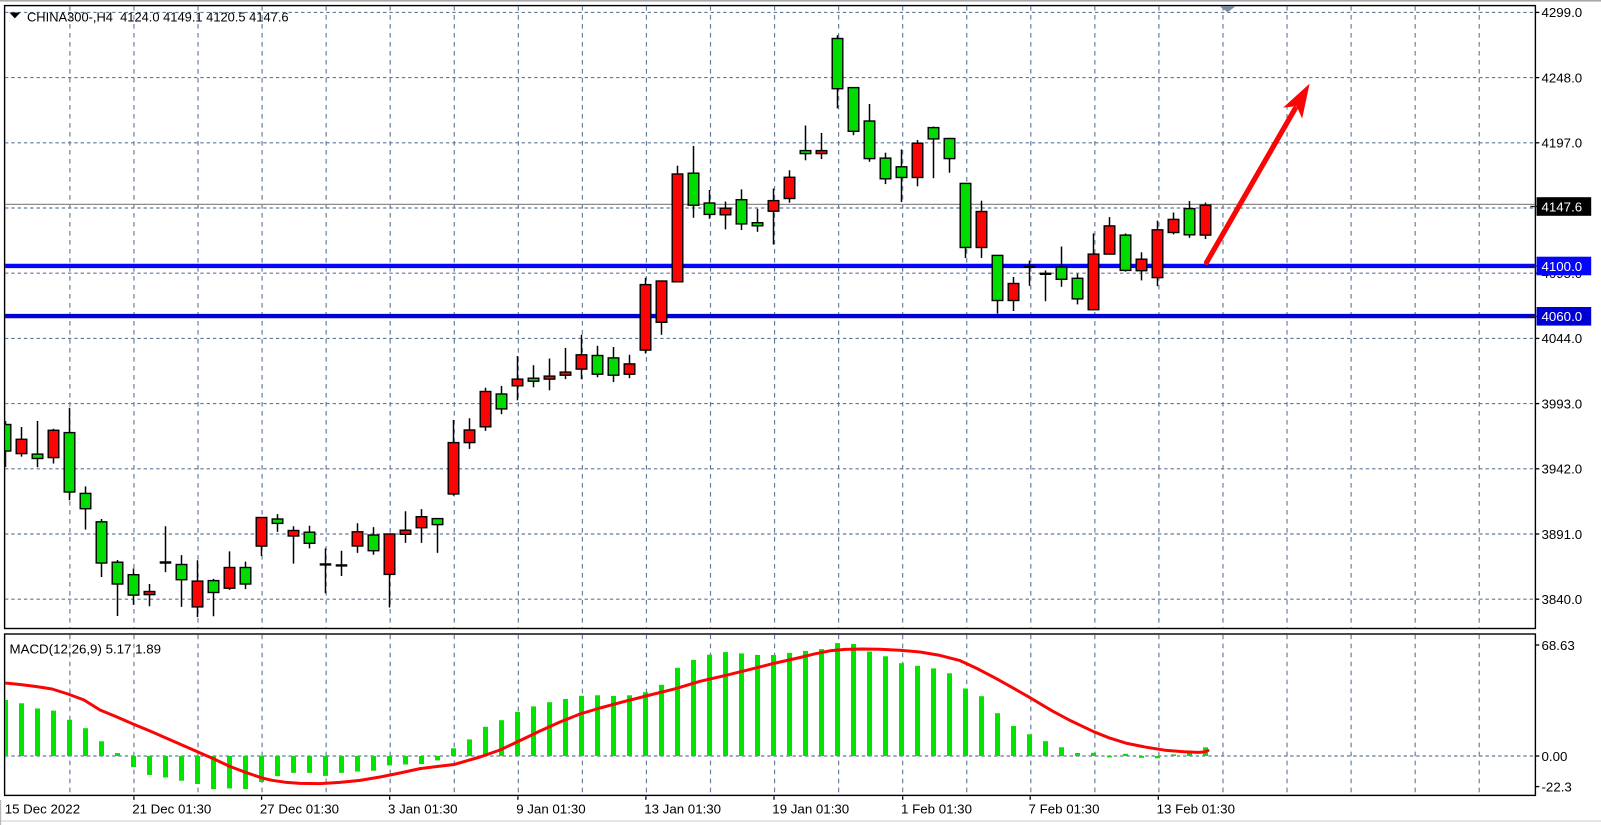 The width and height of the screenshot is (1601, 825). I want to click on svg-text: 4147.6, so click(1562, 206).